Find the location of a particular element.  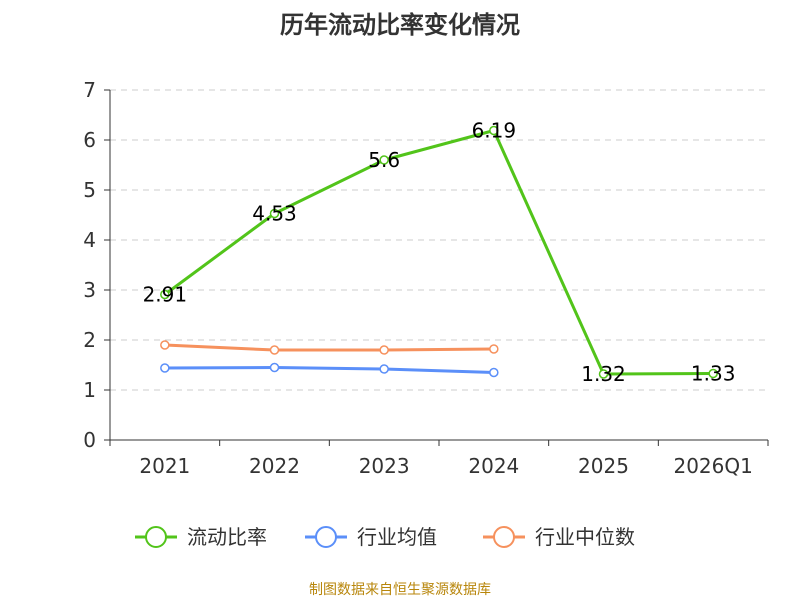

data-label: 6.19 is located at coordinates (494, 131).